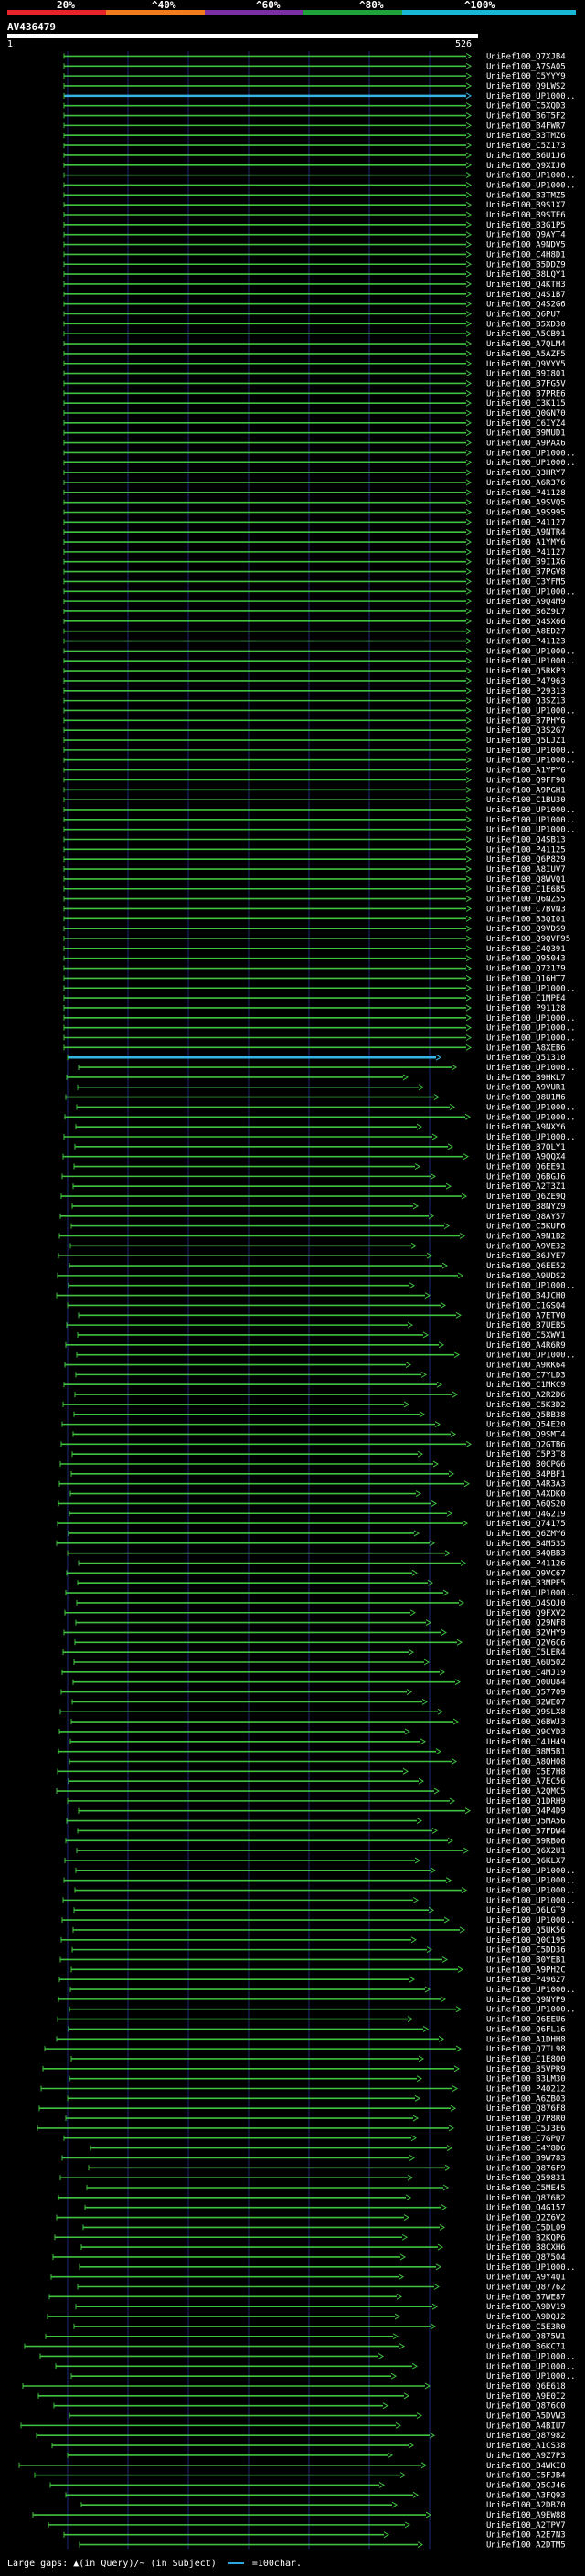 The width and height of the screenshot is (585, 2576). Describe the element at coordinates (526, 602) in the screenshot. I see `hit-label: UniRef100_A9Q4M9` at that location.